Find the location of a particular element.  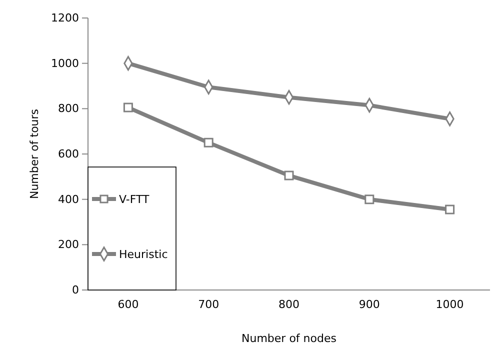

x-tick-label: 700 is located at coordinates (209, 304).